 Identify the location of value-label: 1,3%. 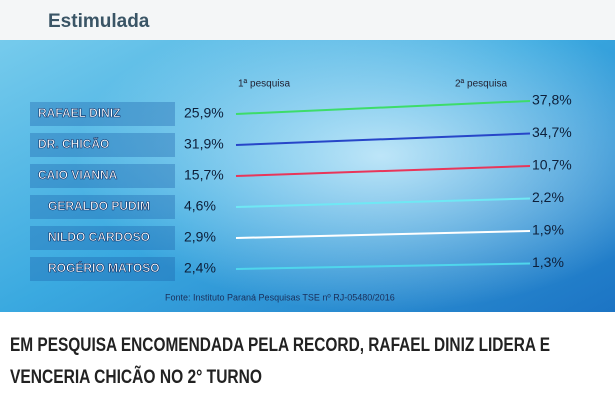
(548, 262).